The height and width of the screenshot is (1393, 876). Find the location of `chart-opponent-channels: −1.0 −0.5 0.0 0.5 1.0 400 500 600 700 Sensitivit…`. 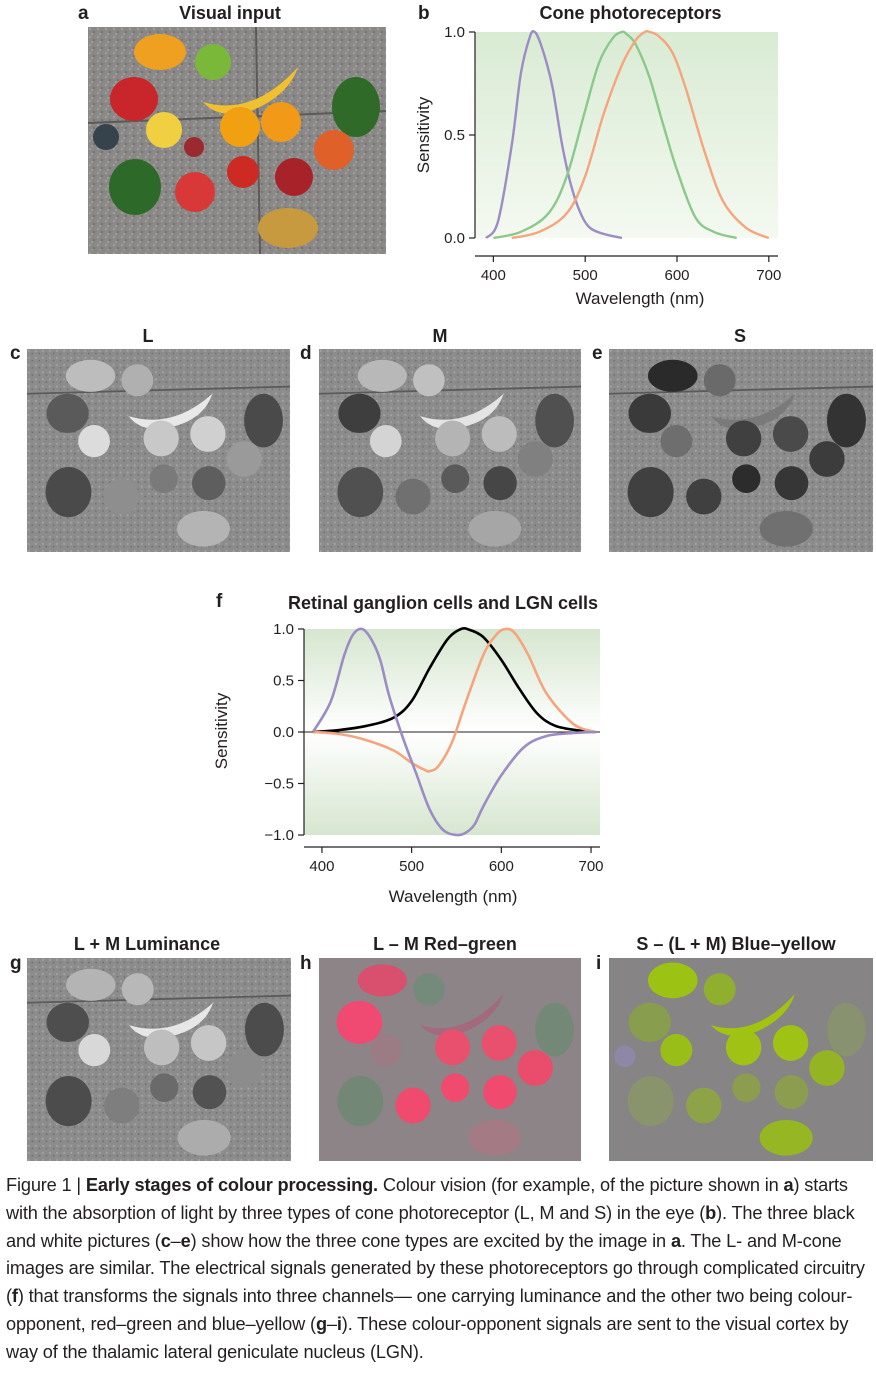

chart-opponent-channels: −1.0 −0.5 0.0 0.5 1.0 400 500 600 700 Sensitivit… is located at coordinates (408, 763).